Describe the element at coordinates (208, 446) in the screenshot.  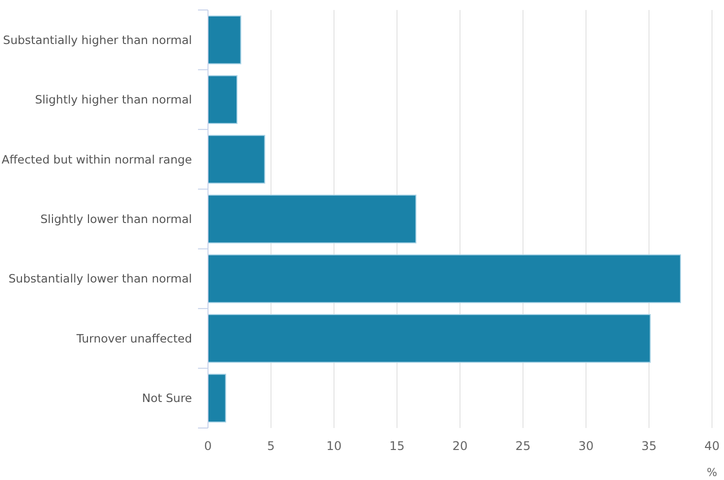
I see `x-tick-label: 0` at that location.